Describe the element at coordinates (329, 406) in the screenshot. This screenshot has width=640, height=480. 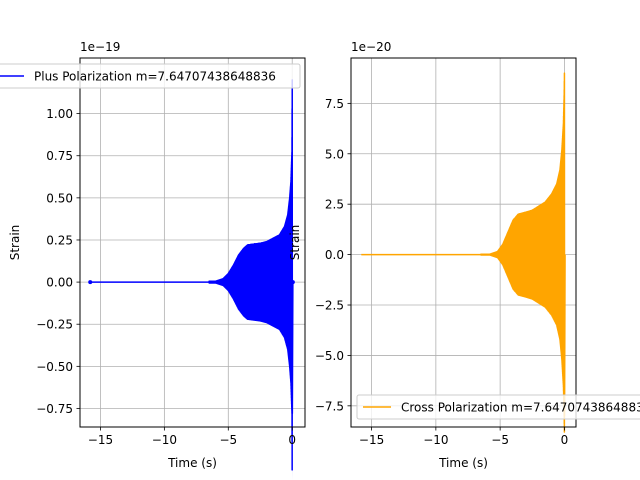
I see `y-tick-label: −7.5` at that location.